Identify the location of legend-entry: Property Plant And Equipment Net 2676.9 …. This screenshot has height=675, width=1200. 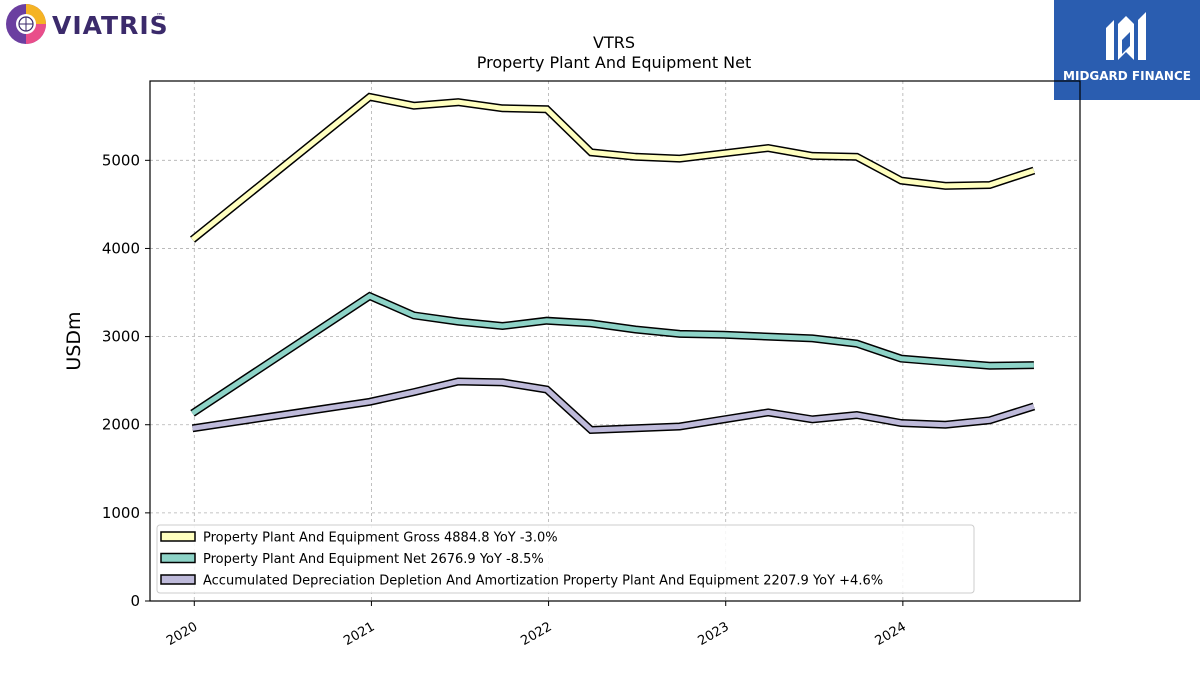
(373, 559).